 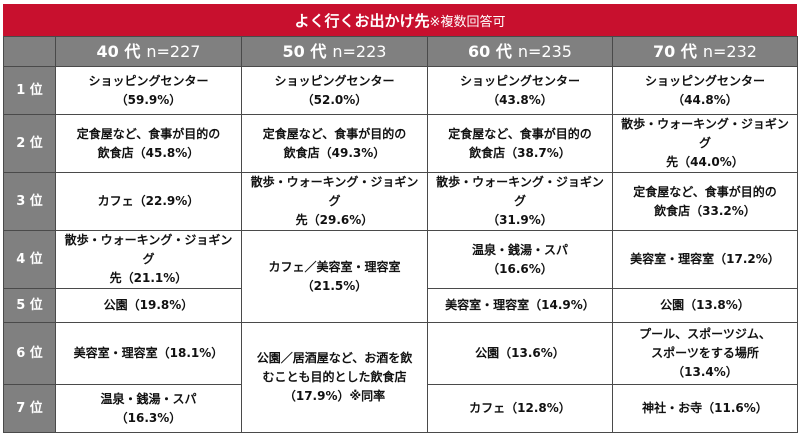 I want to click on table-cell: 美容室・理容室（18.1%）, so click(x=148, y=353).